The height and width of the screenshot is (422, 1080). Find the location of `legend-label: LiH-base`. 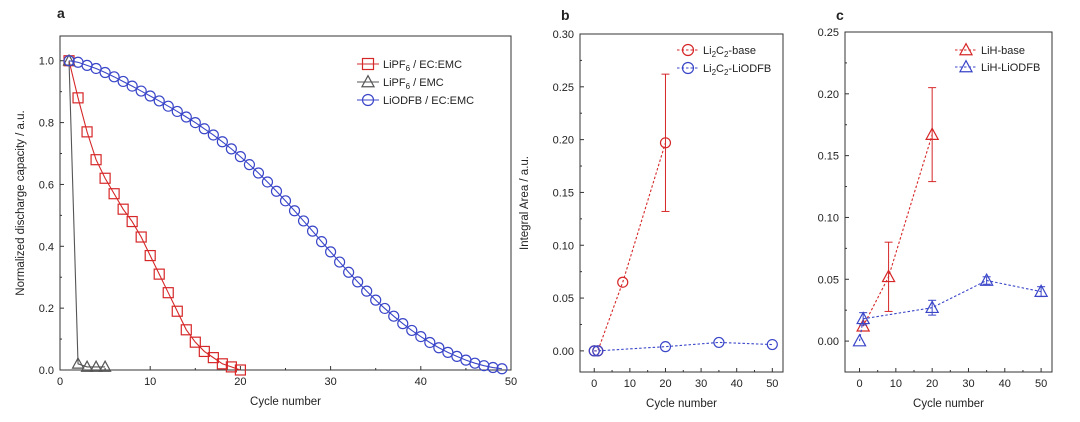

legend-label: LiH-base is located at coordinates (1003, 51).